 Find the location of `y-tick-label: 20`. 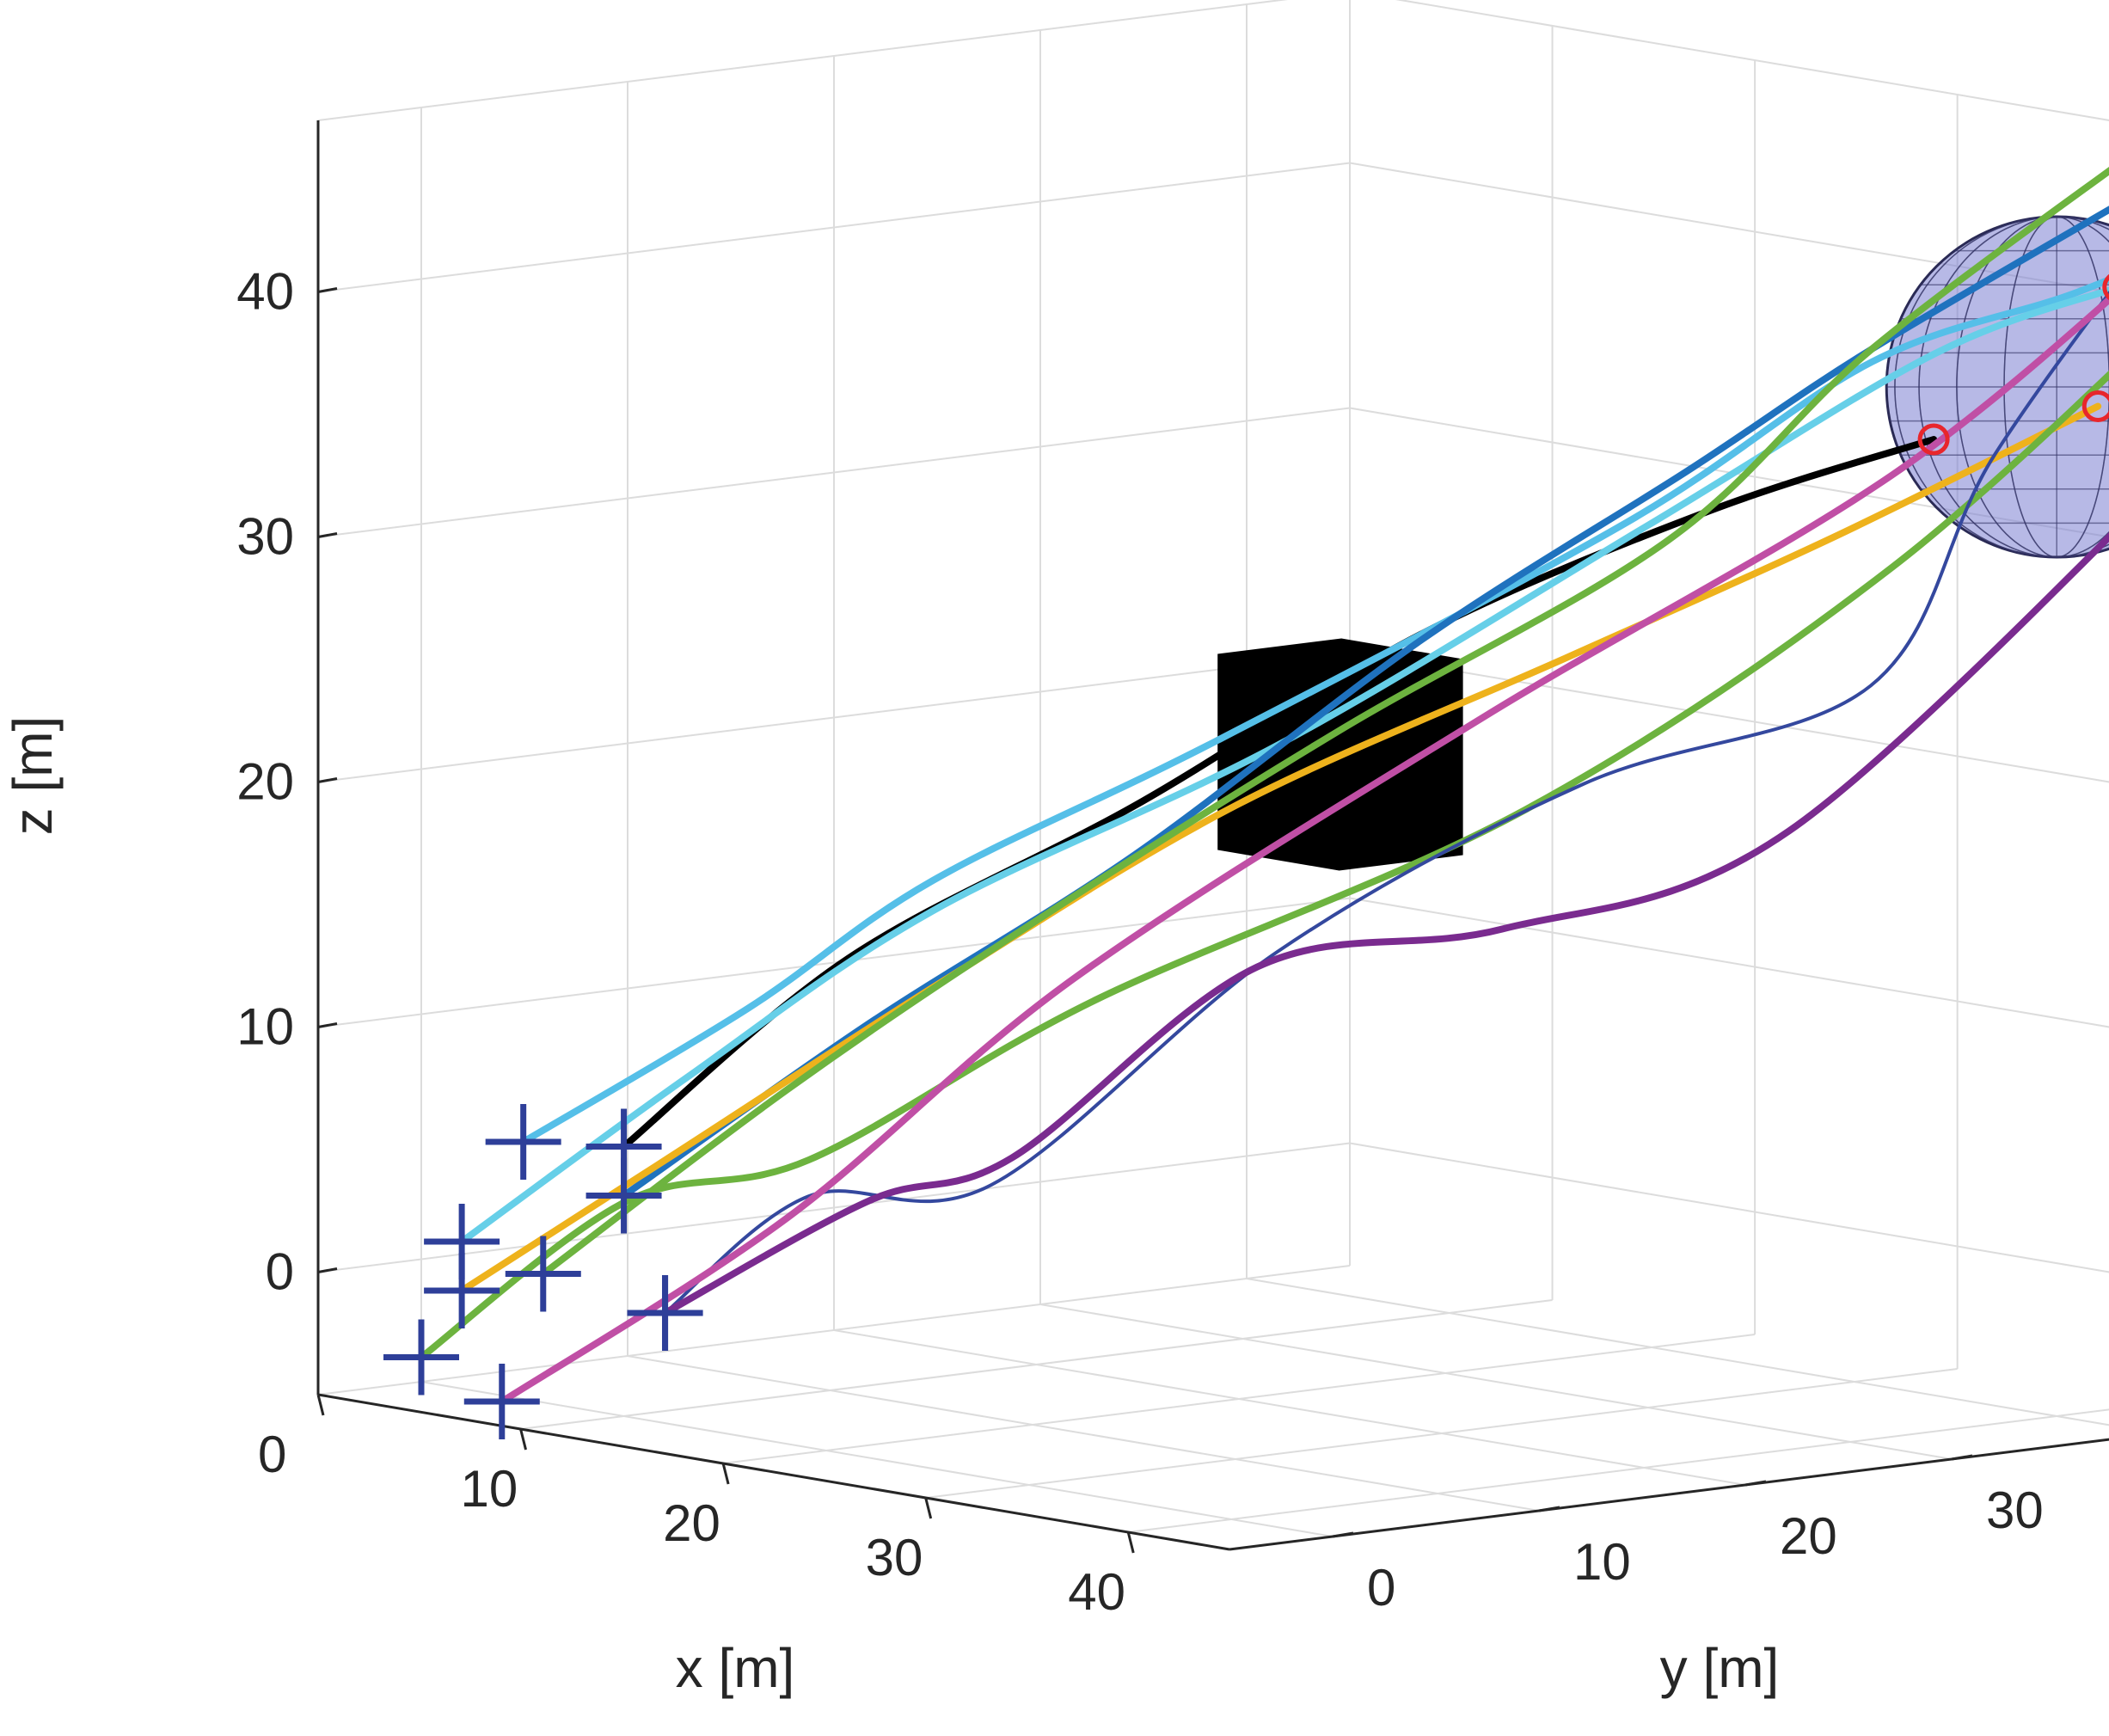

y-tick-label: 20 is located at coordinates (1809, 1536).